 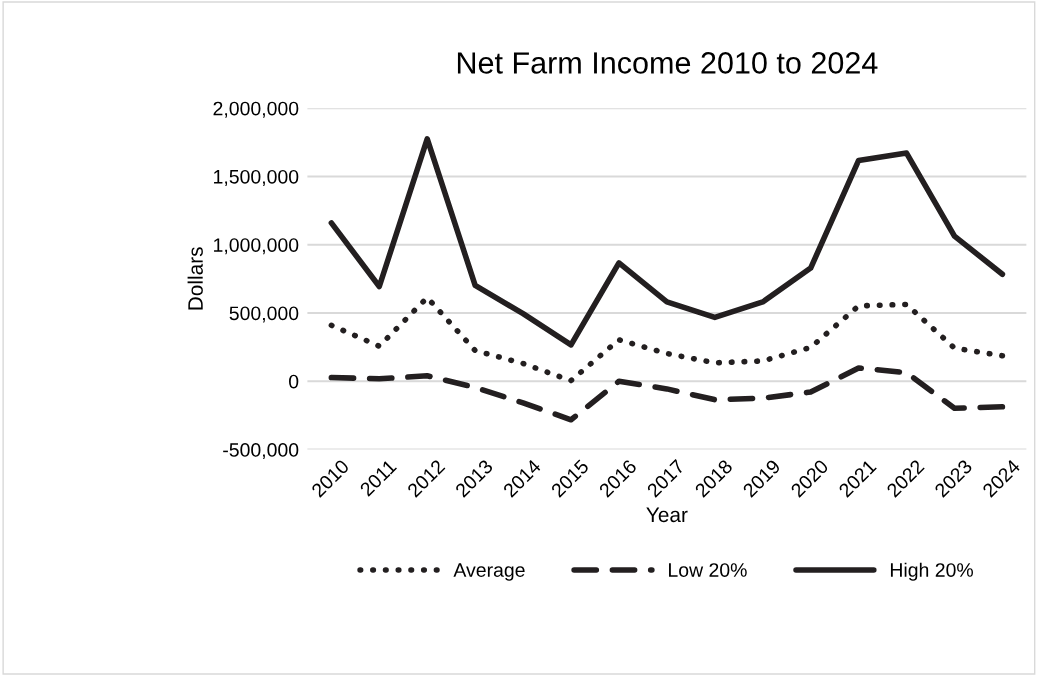 What do you see at coordinates (667, 63) in the screenshot?
I see `chart-title: Net Farm Income 2010 to 2024` at bounding box center [667, 63].